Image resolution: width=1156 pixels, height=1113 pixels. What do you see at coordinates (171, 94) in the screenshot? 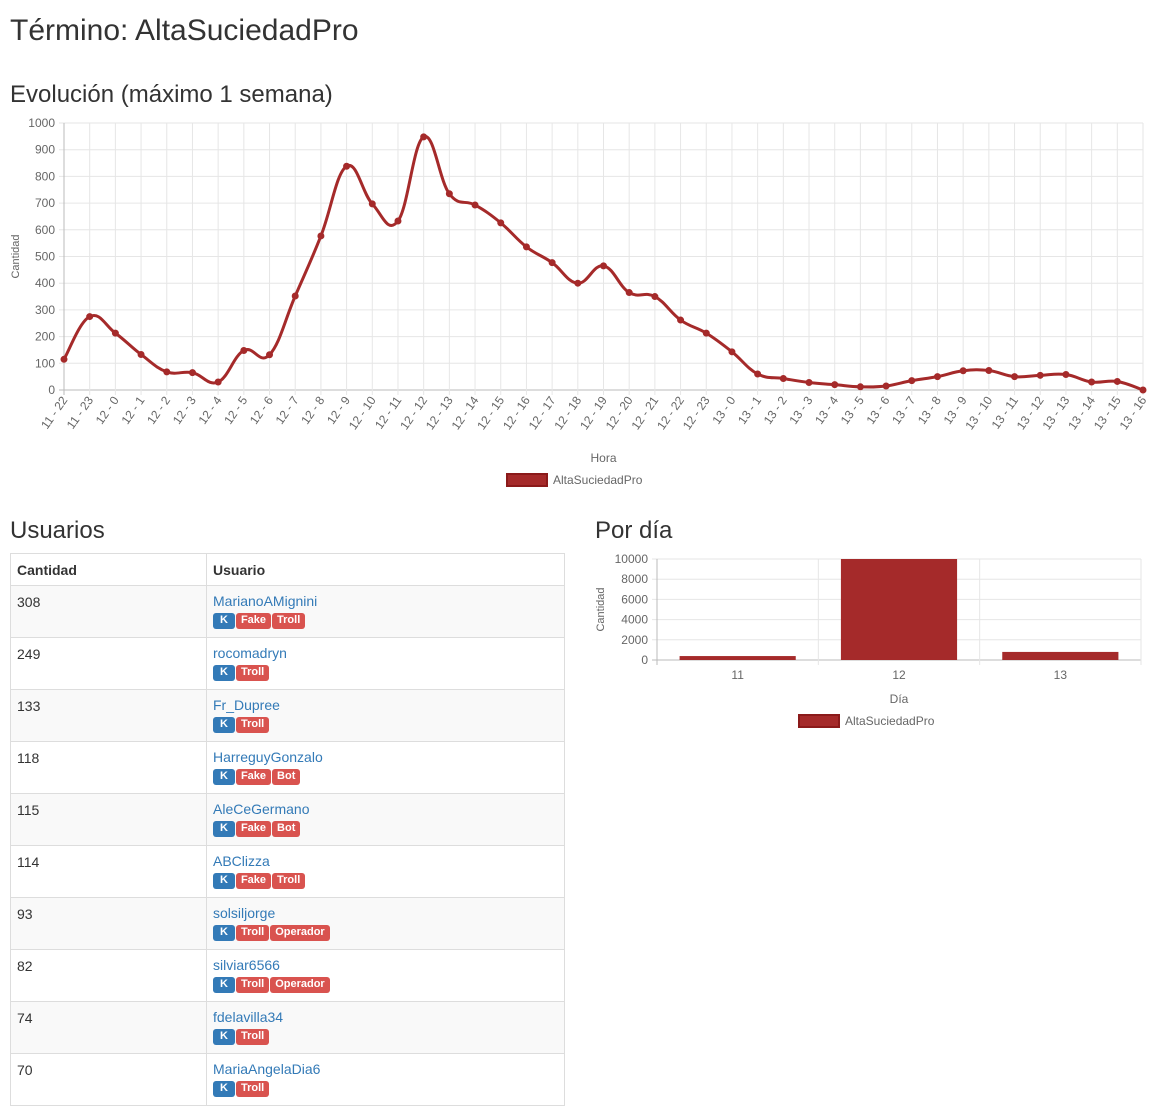
I see `evolution-title: Evolución (máximo 1 semana)` at bounding box center [171, 94].